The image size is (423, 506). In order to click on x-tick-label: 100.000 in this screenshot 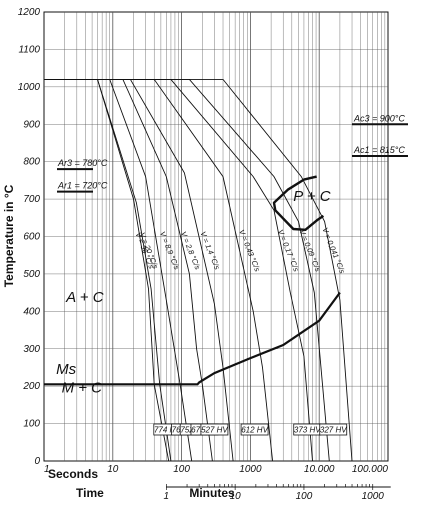, I will do `click(370, 469)`.